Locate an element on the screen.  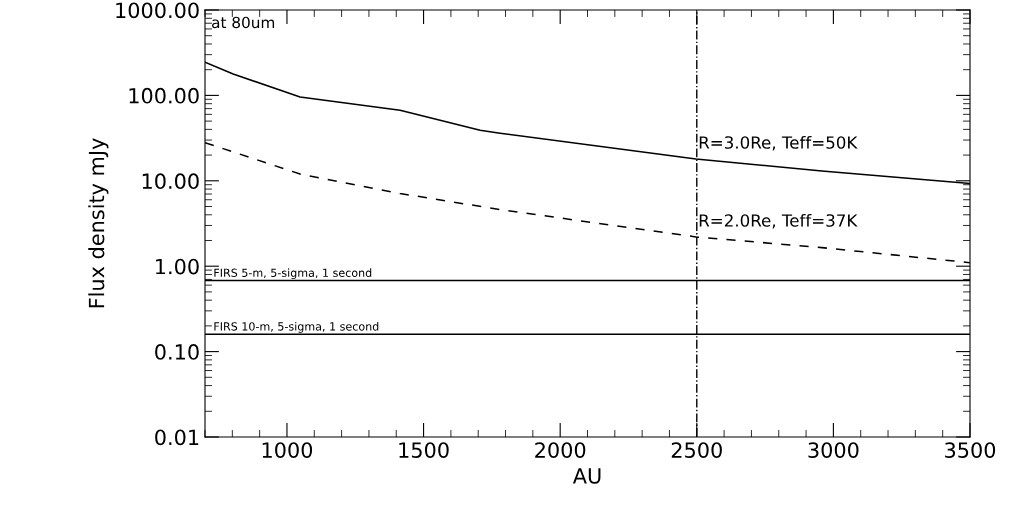
y-tick-label: 1000.00 is located at coordinates (157, 10).